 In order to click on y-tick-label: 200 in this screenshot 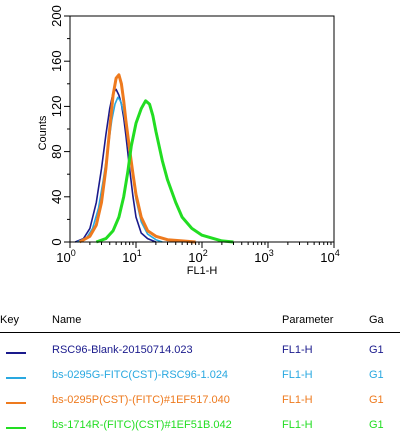, I will do `click(56, 16)`.